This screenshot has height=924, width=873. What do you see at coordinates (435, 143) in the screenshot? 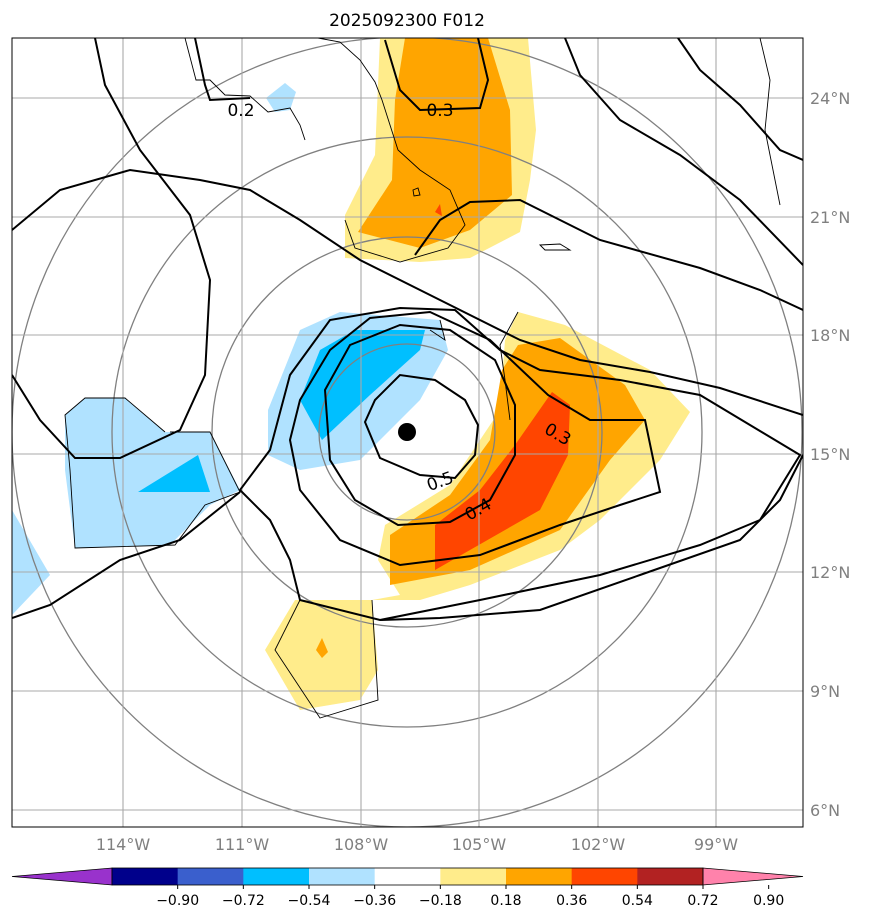
I see `positive-shade-mid` at bounding box center [435, 143].